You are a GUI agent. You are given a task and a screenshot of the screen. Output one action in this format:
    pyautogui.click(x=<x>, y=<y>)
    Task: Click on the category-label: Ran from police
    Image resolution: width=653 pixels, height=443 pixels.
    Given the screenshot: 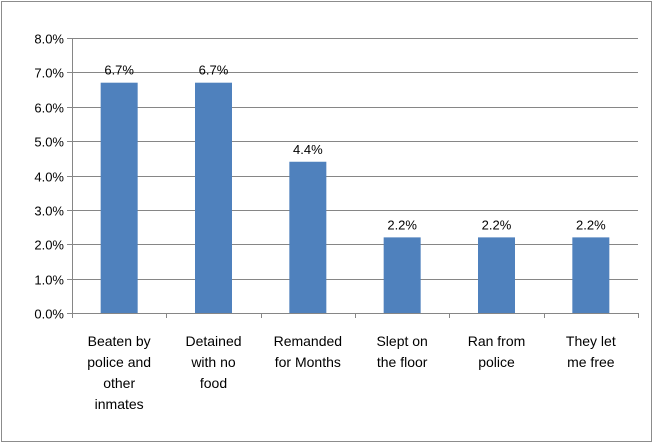 What is the action you would take?
    pyautogui.click(x=497, y=351)
    